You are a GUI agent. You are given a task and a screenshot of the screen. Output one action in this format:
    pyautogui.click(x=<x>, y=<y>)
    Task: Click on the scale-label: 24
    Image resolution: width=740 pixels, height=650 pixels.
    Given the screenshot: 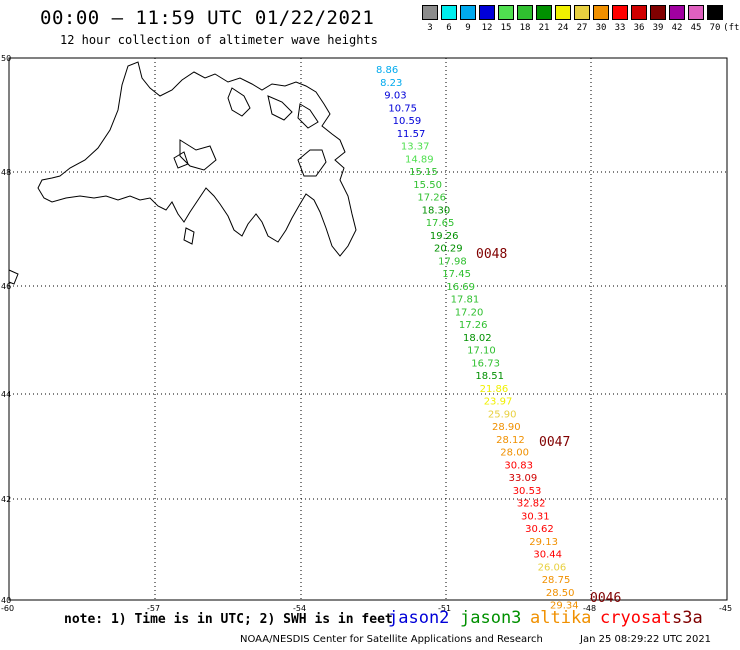 What is the action you would take?
    pyautogui.click(x=563, y=28)
    